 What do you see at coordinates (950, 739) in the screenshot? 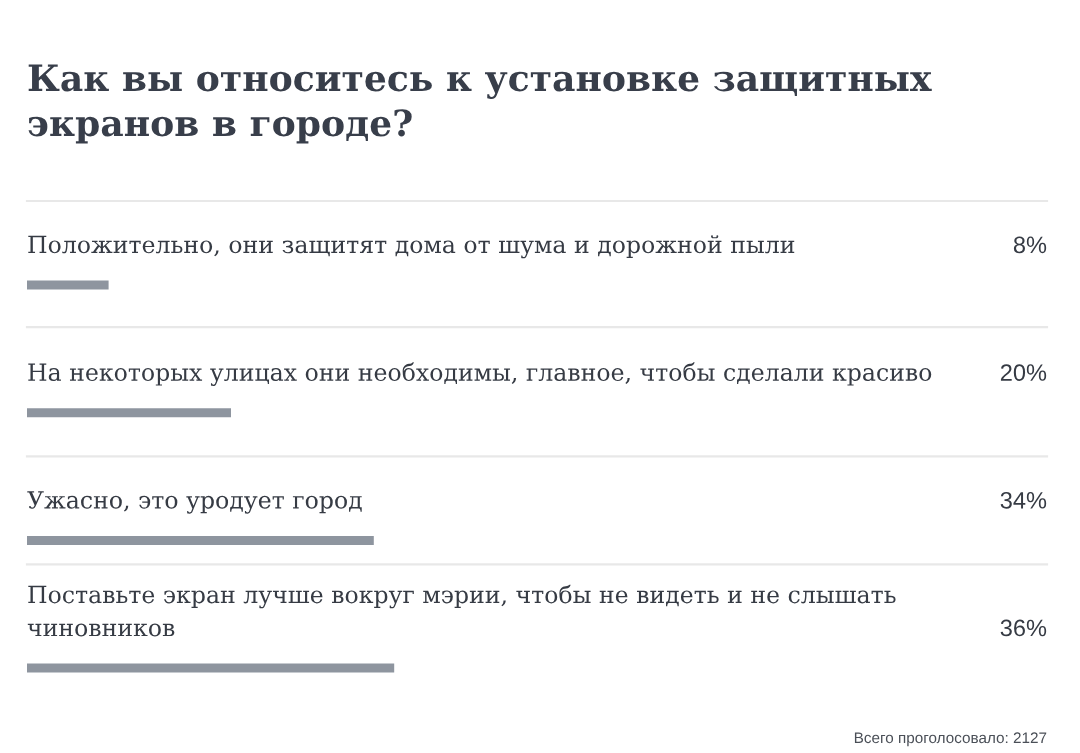
I see `text: Всего проголосовало: 2127` at bounding box center [950, 739].